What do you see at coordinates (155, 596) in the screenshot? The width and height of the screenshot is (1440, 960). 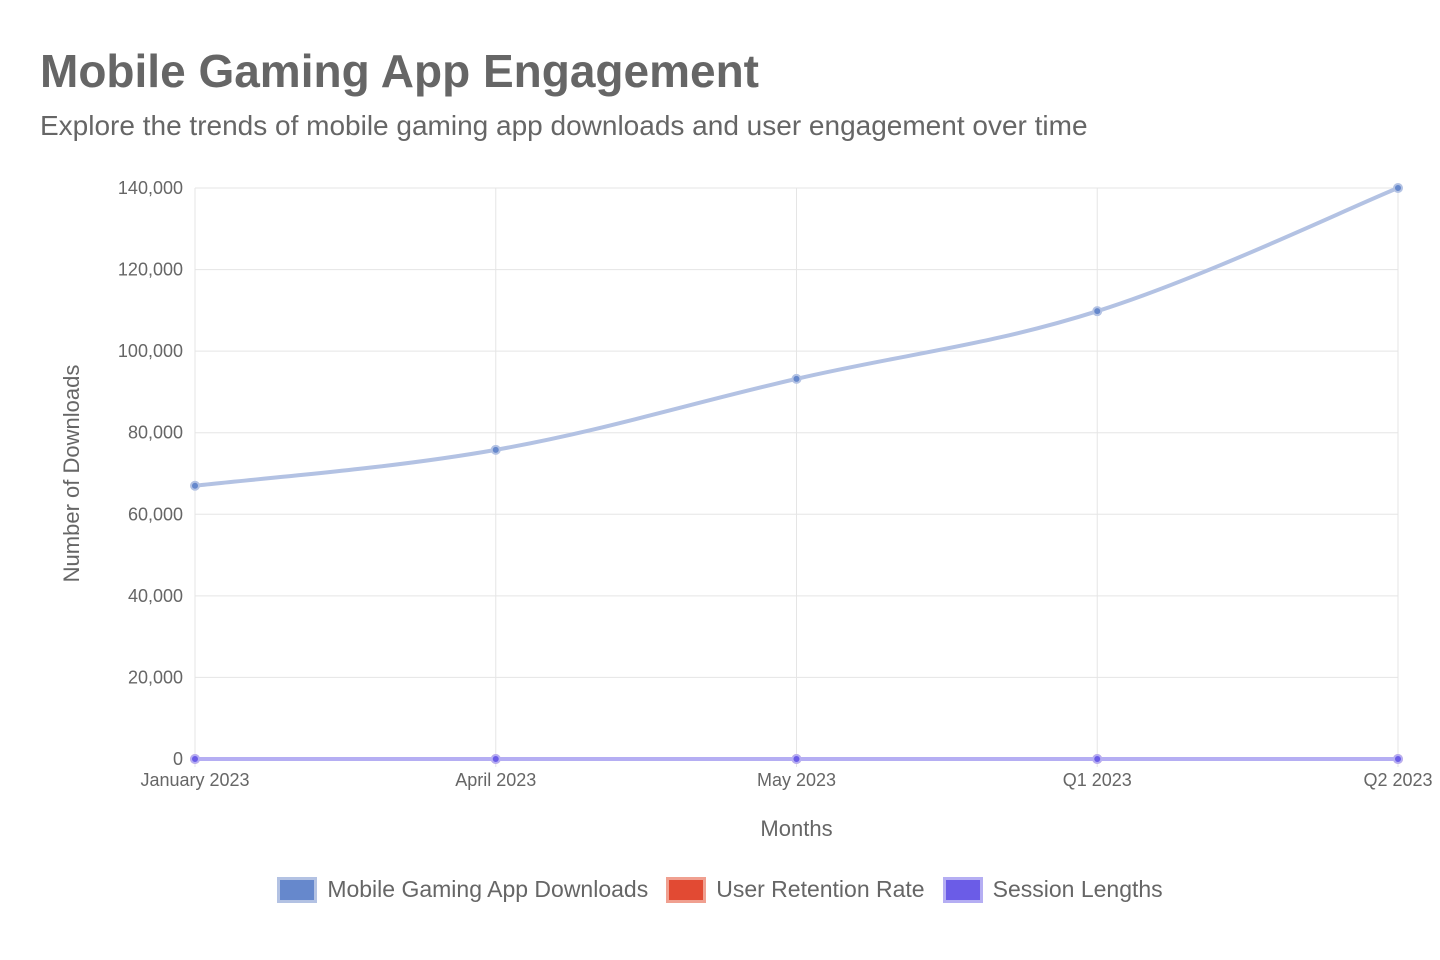 I see `y-tick-label: 40,000` at bounding box center [155, 596].